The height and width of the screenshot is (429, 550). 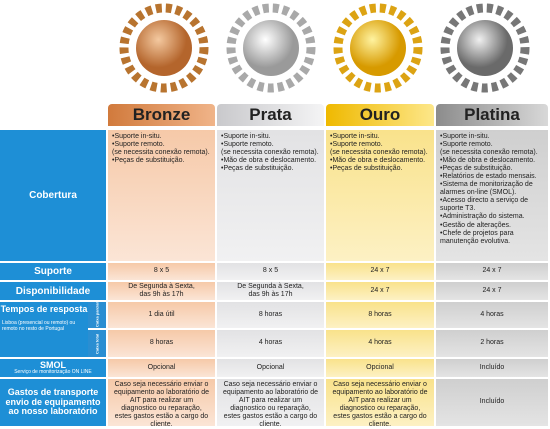 I want to click on cobertura-item: •Chefe de projetos para, so click(x=477, y=233).